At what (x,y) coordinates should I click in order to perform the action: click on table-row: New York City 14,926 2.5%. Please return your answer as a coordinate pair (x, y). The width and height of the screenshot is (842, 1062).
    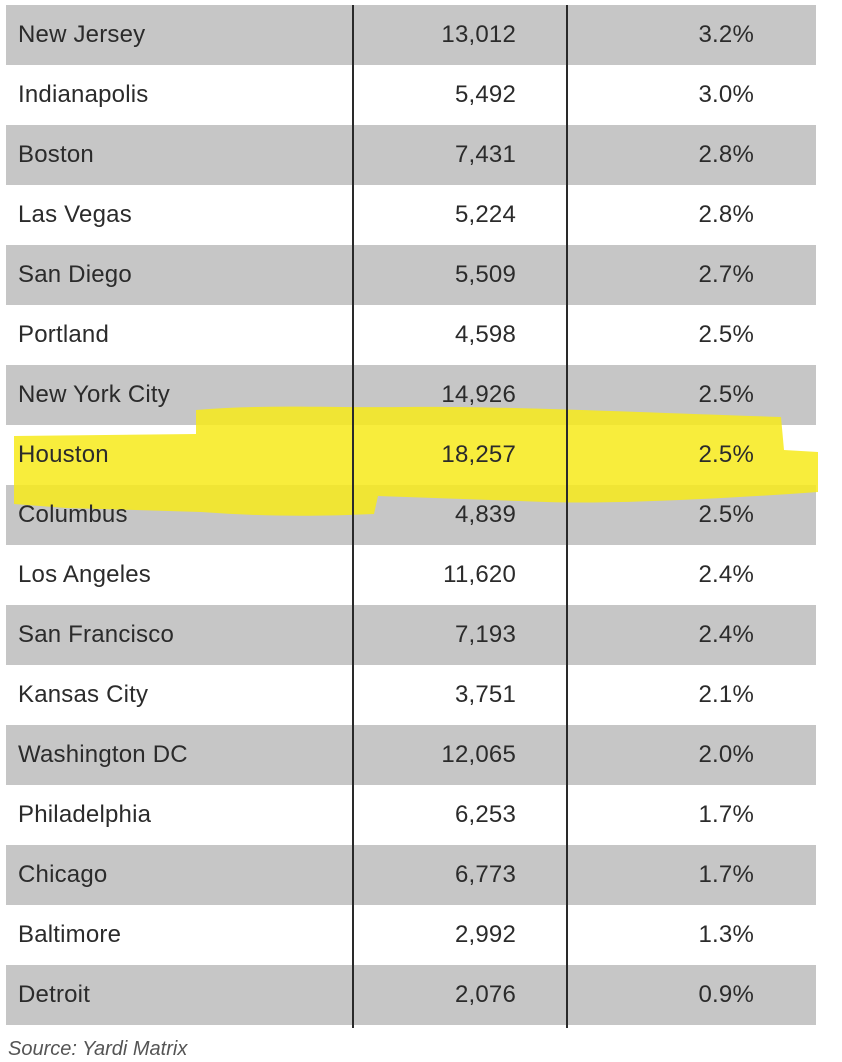
    Looking at the image, I should click on (411, 395).